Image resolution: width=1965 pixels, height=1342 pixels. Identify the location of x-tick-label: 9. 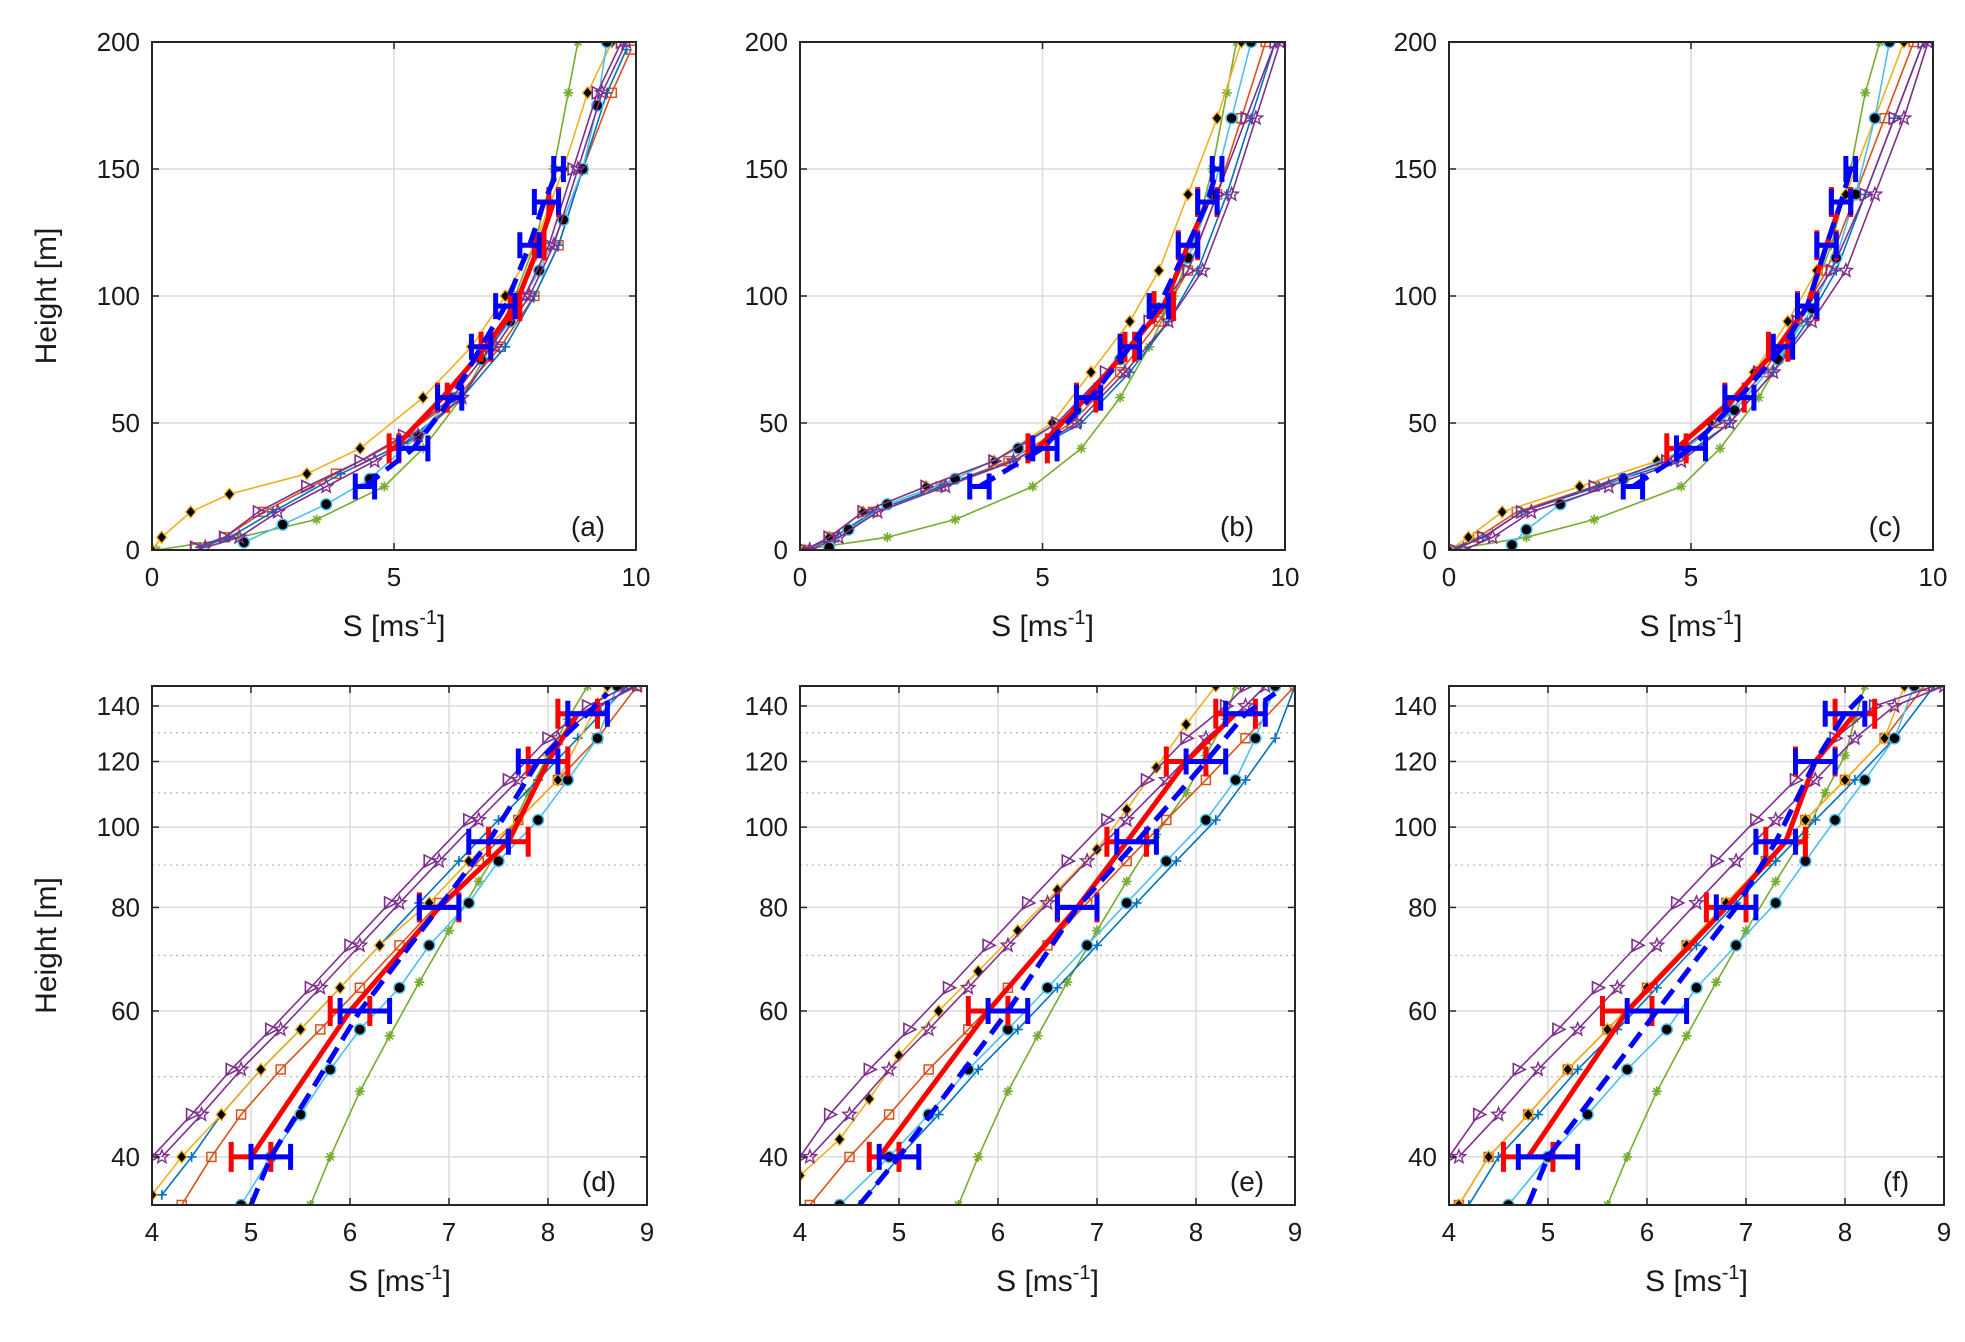
(647, 1232).